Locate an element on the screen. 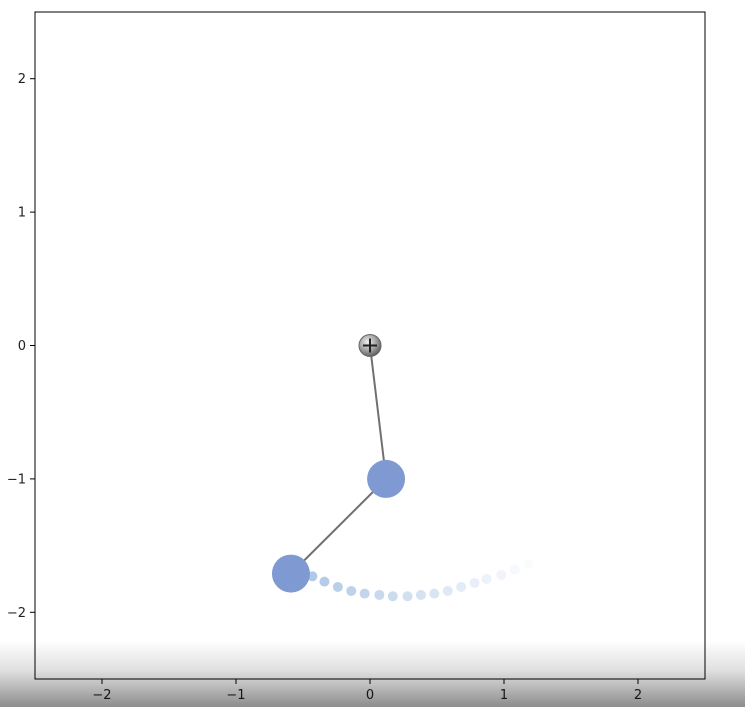  y-tick-label: −1 is located at coordinates (16, 479).